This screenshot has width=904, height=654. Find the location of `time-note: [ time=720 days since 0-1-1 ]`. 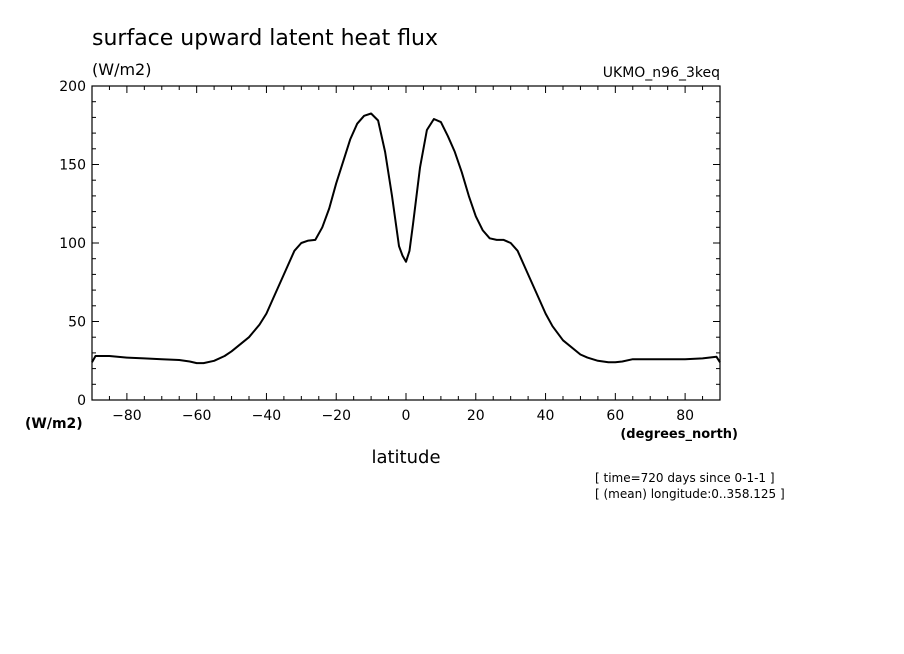

time-note: [ time=720 days since 0-1-1 ] is located at coordinates (685, 478).